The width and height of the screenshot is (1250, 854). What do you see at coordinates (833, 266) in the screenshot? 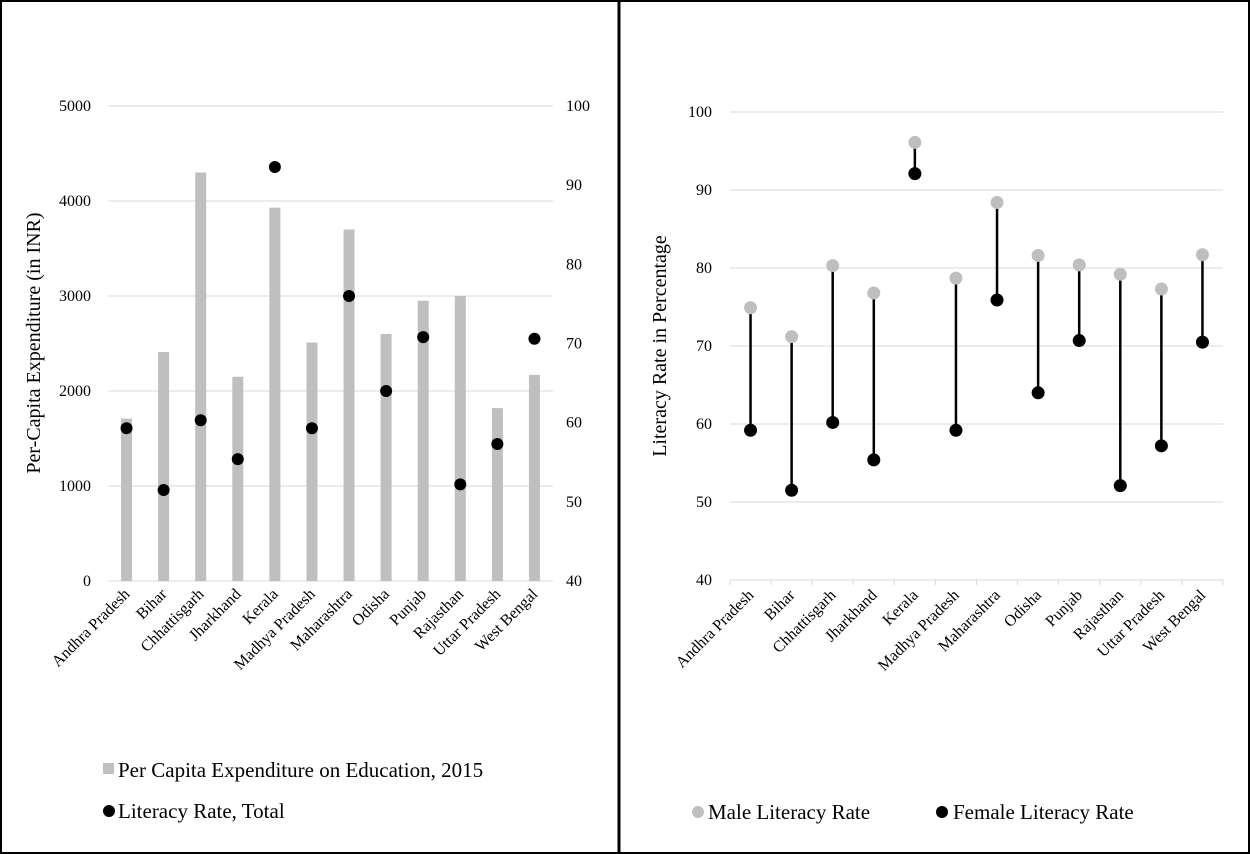
I see `male-marker-chhattisgarh` at bounding box center [833, 266].